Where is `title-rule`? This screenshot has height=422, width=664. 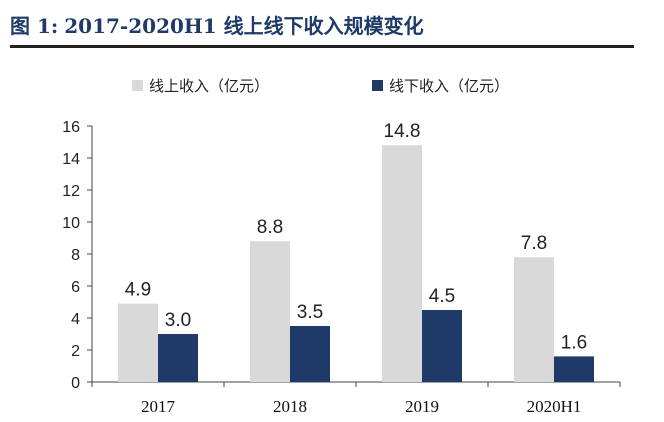
title-rule is located at coordinates (322, 46).